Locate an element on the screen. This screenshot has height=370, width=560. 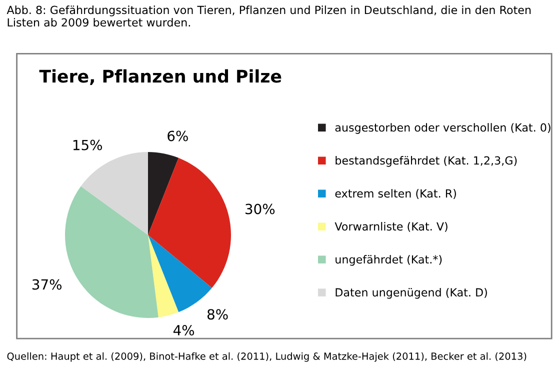
data-label: 8% is located at coordinates (217, 314).